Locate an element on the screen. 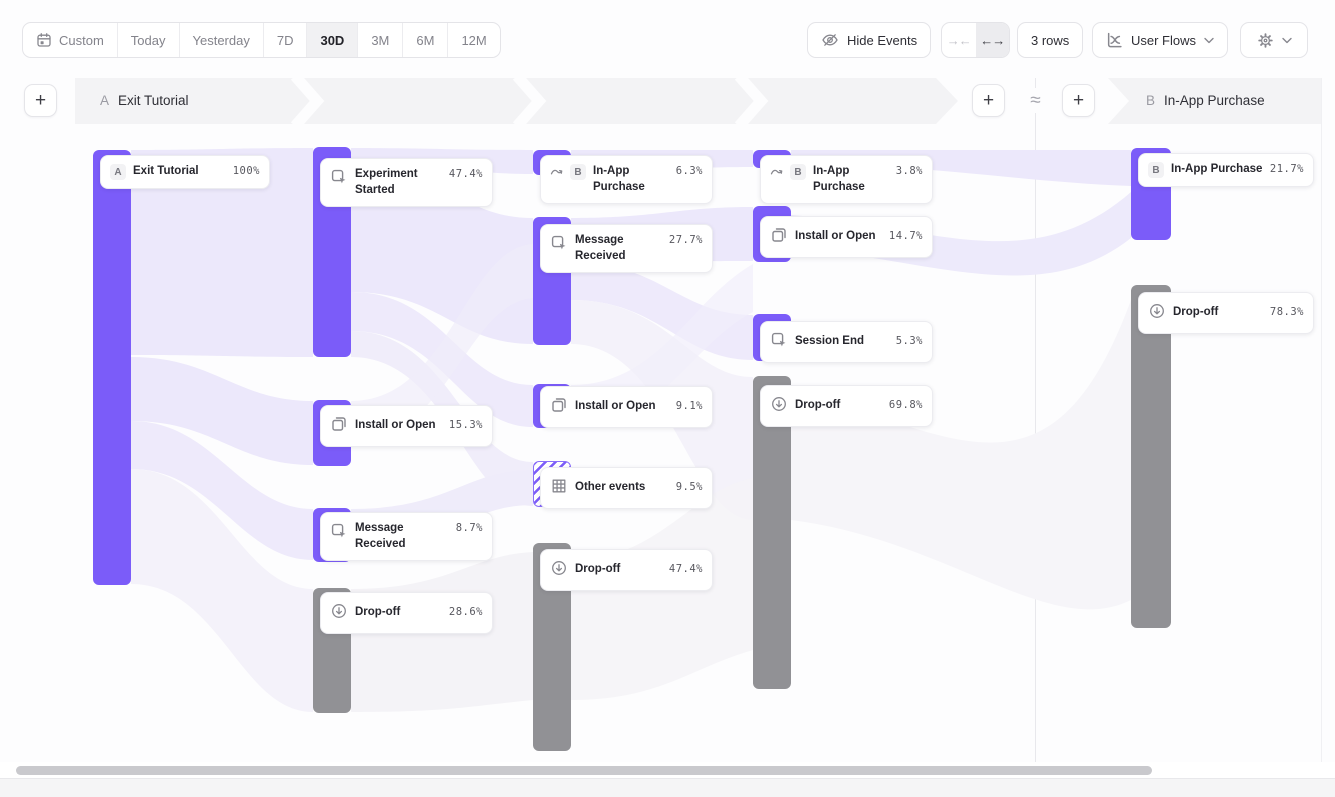 This screenshot has width=1335, height=797. user-flows-chart-icon is located at coordinates (1114, 40).